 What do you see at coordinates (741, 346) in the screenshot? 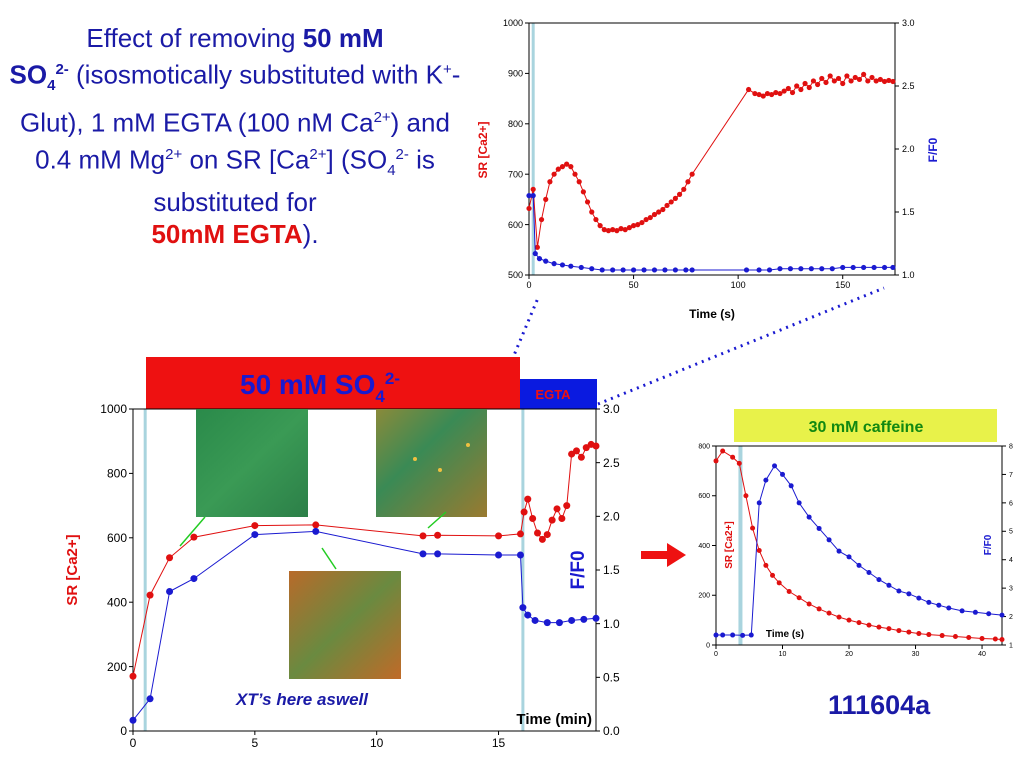
I see `zoom-connector` at bounding box center [741, 346].